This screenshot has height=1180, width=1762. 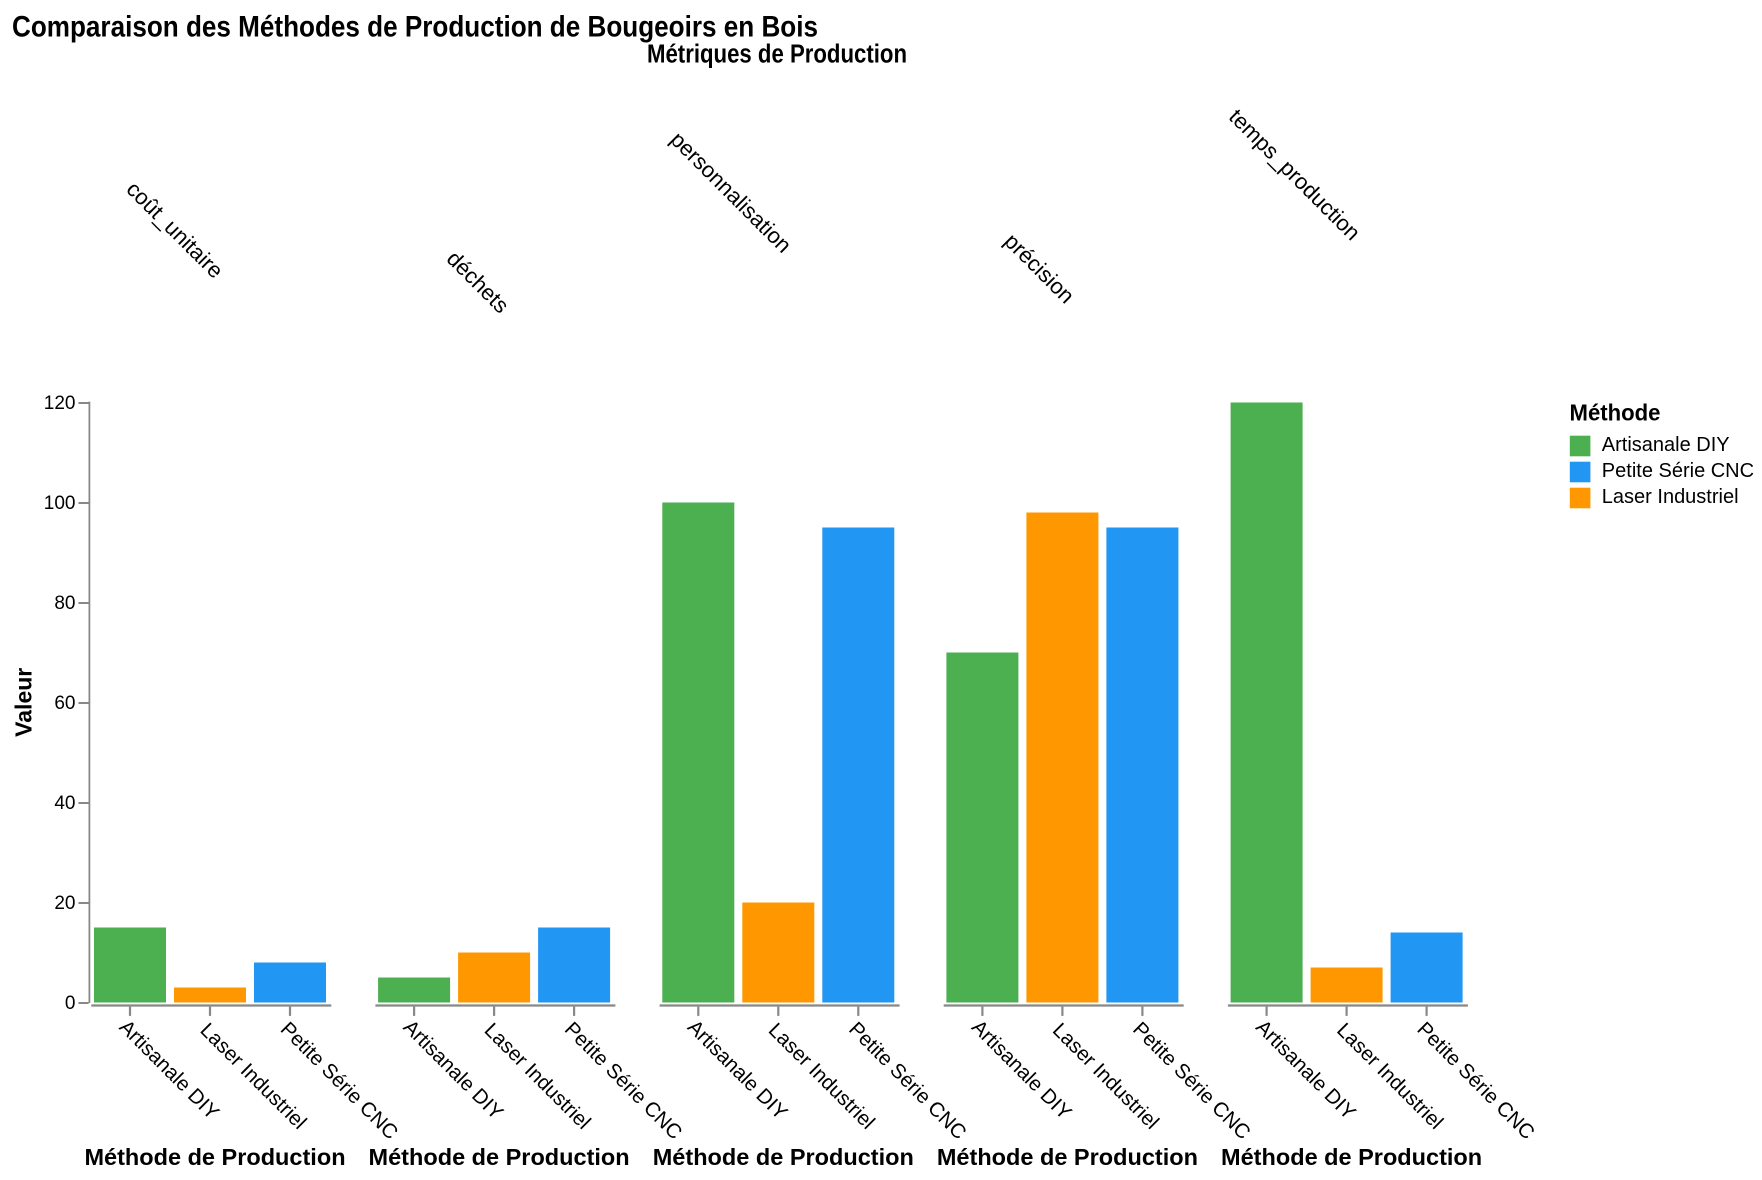 I want to click on svg-text: 80, so click(x=64, y=603).